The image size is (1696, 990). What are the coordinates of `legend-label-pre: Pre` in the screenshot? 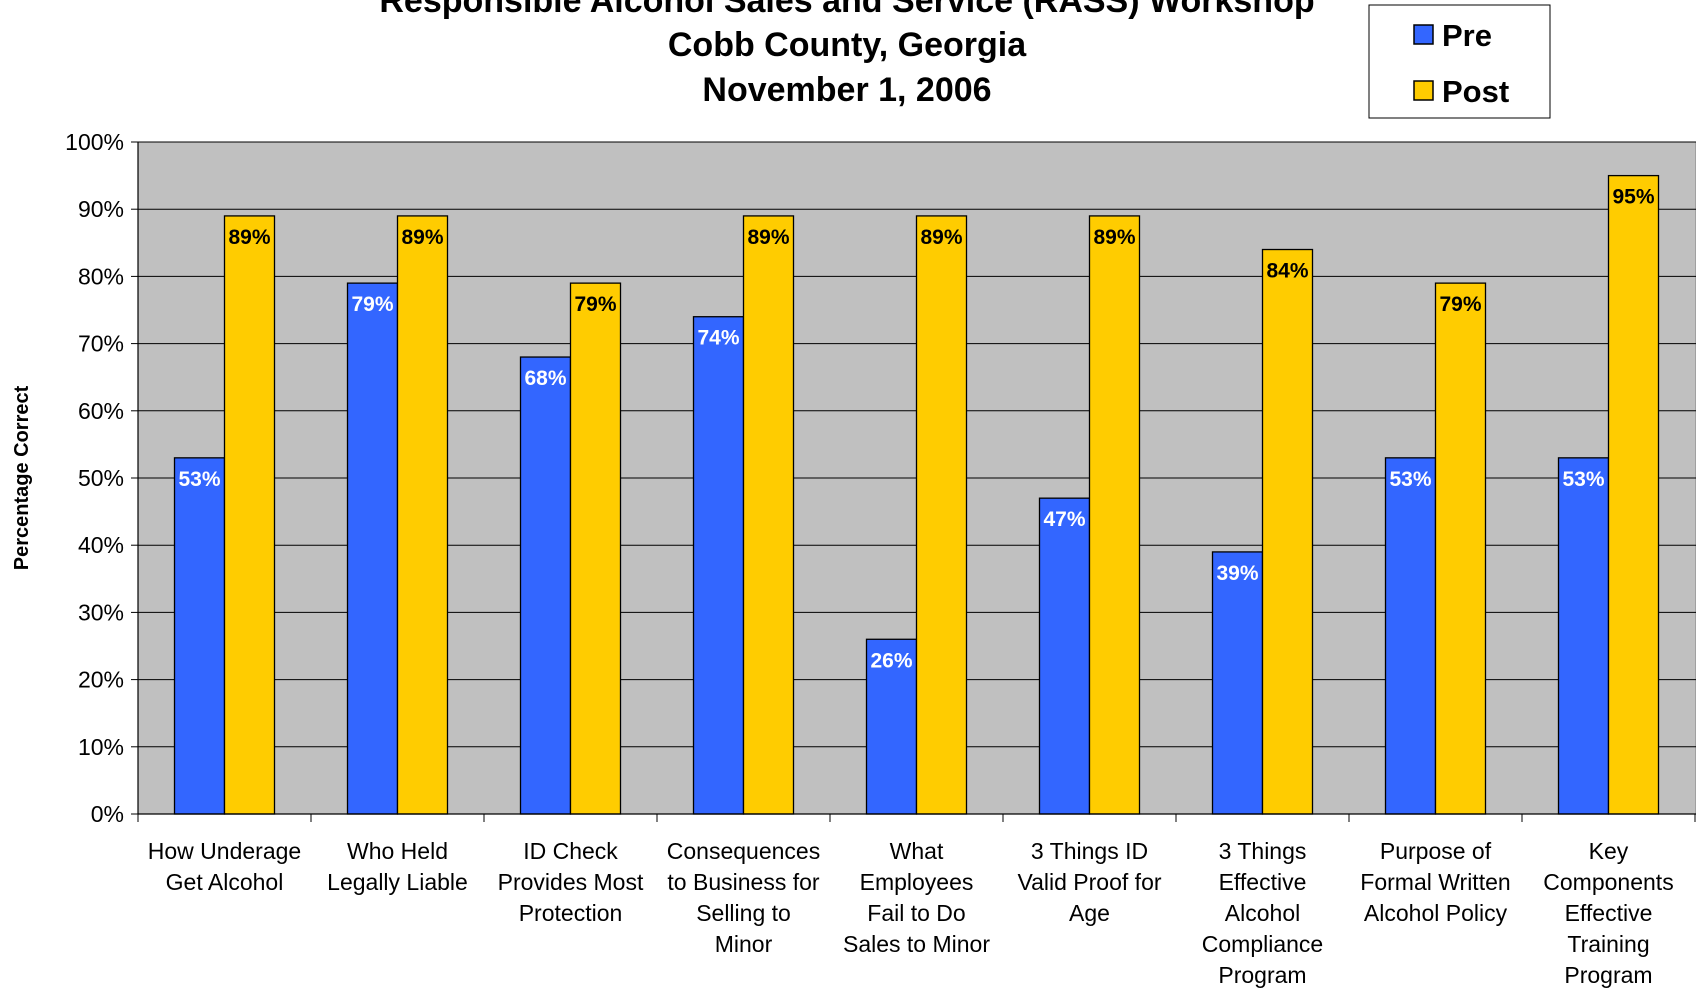 It's located at (1467, 35).